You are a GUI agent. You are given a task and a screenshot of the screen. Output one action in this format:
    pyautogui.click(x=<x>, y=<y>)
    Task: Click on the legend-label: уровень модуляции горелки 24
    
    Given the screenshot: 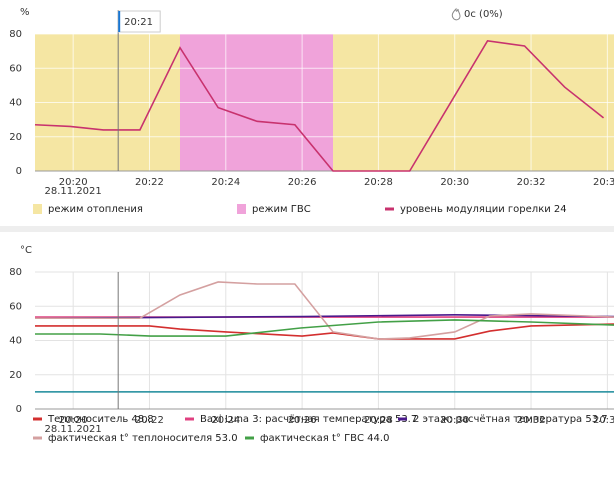 What is the action you would take?
    pyautogui.click(x=483, y=209)
    